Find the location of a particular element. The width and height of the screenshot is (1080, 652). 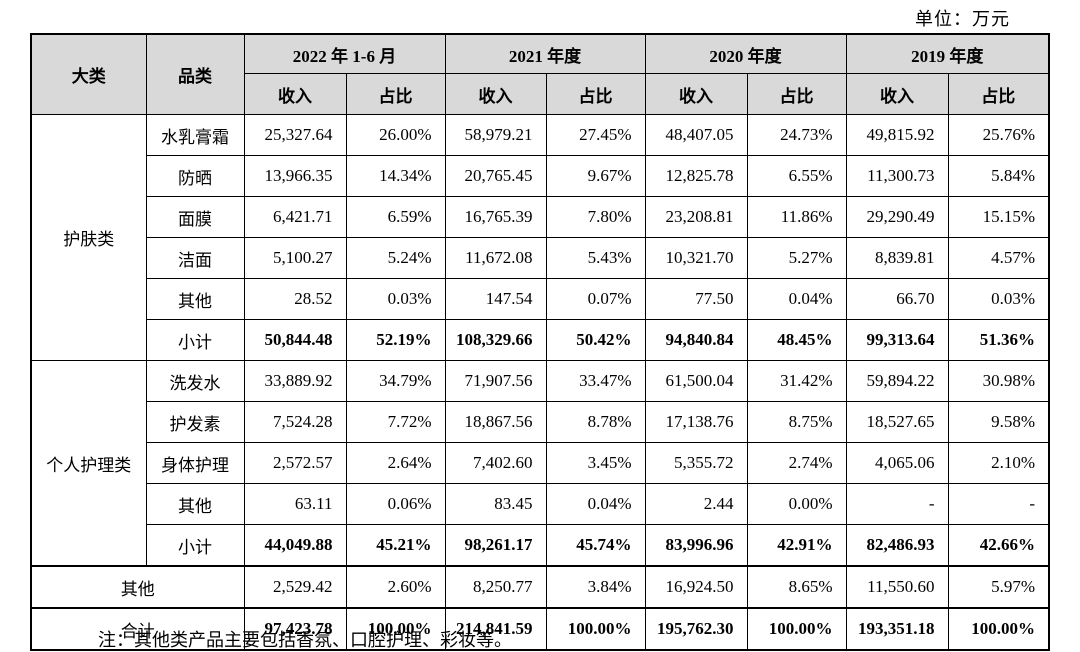

value-cell: 5.97% is located at coordinates (998, 587).